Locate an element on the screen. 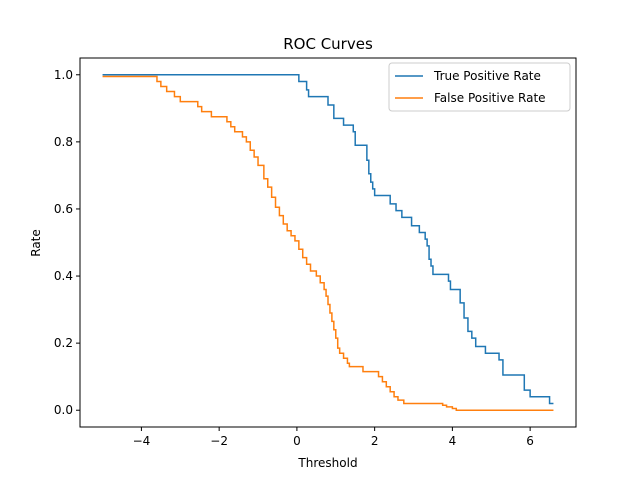 This screenshot has width=640, height=480. y-tick-label: 0.2 is located at coordinates (63, 343).